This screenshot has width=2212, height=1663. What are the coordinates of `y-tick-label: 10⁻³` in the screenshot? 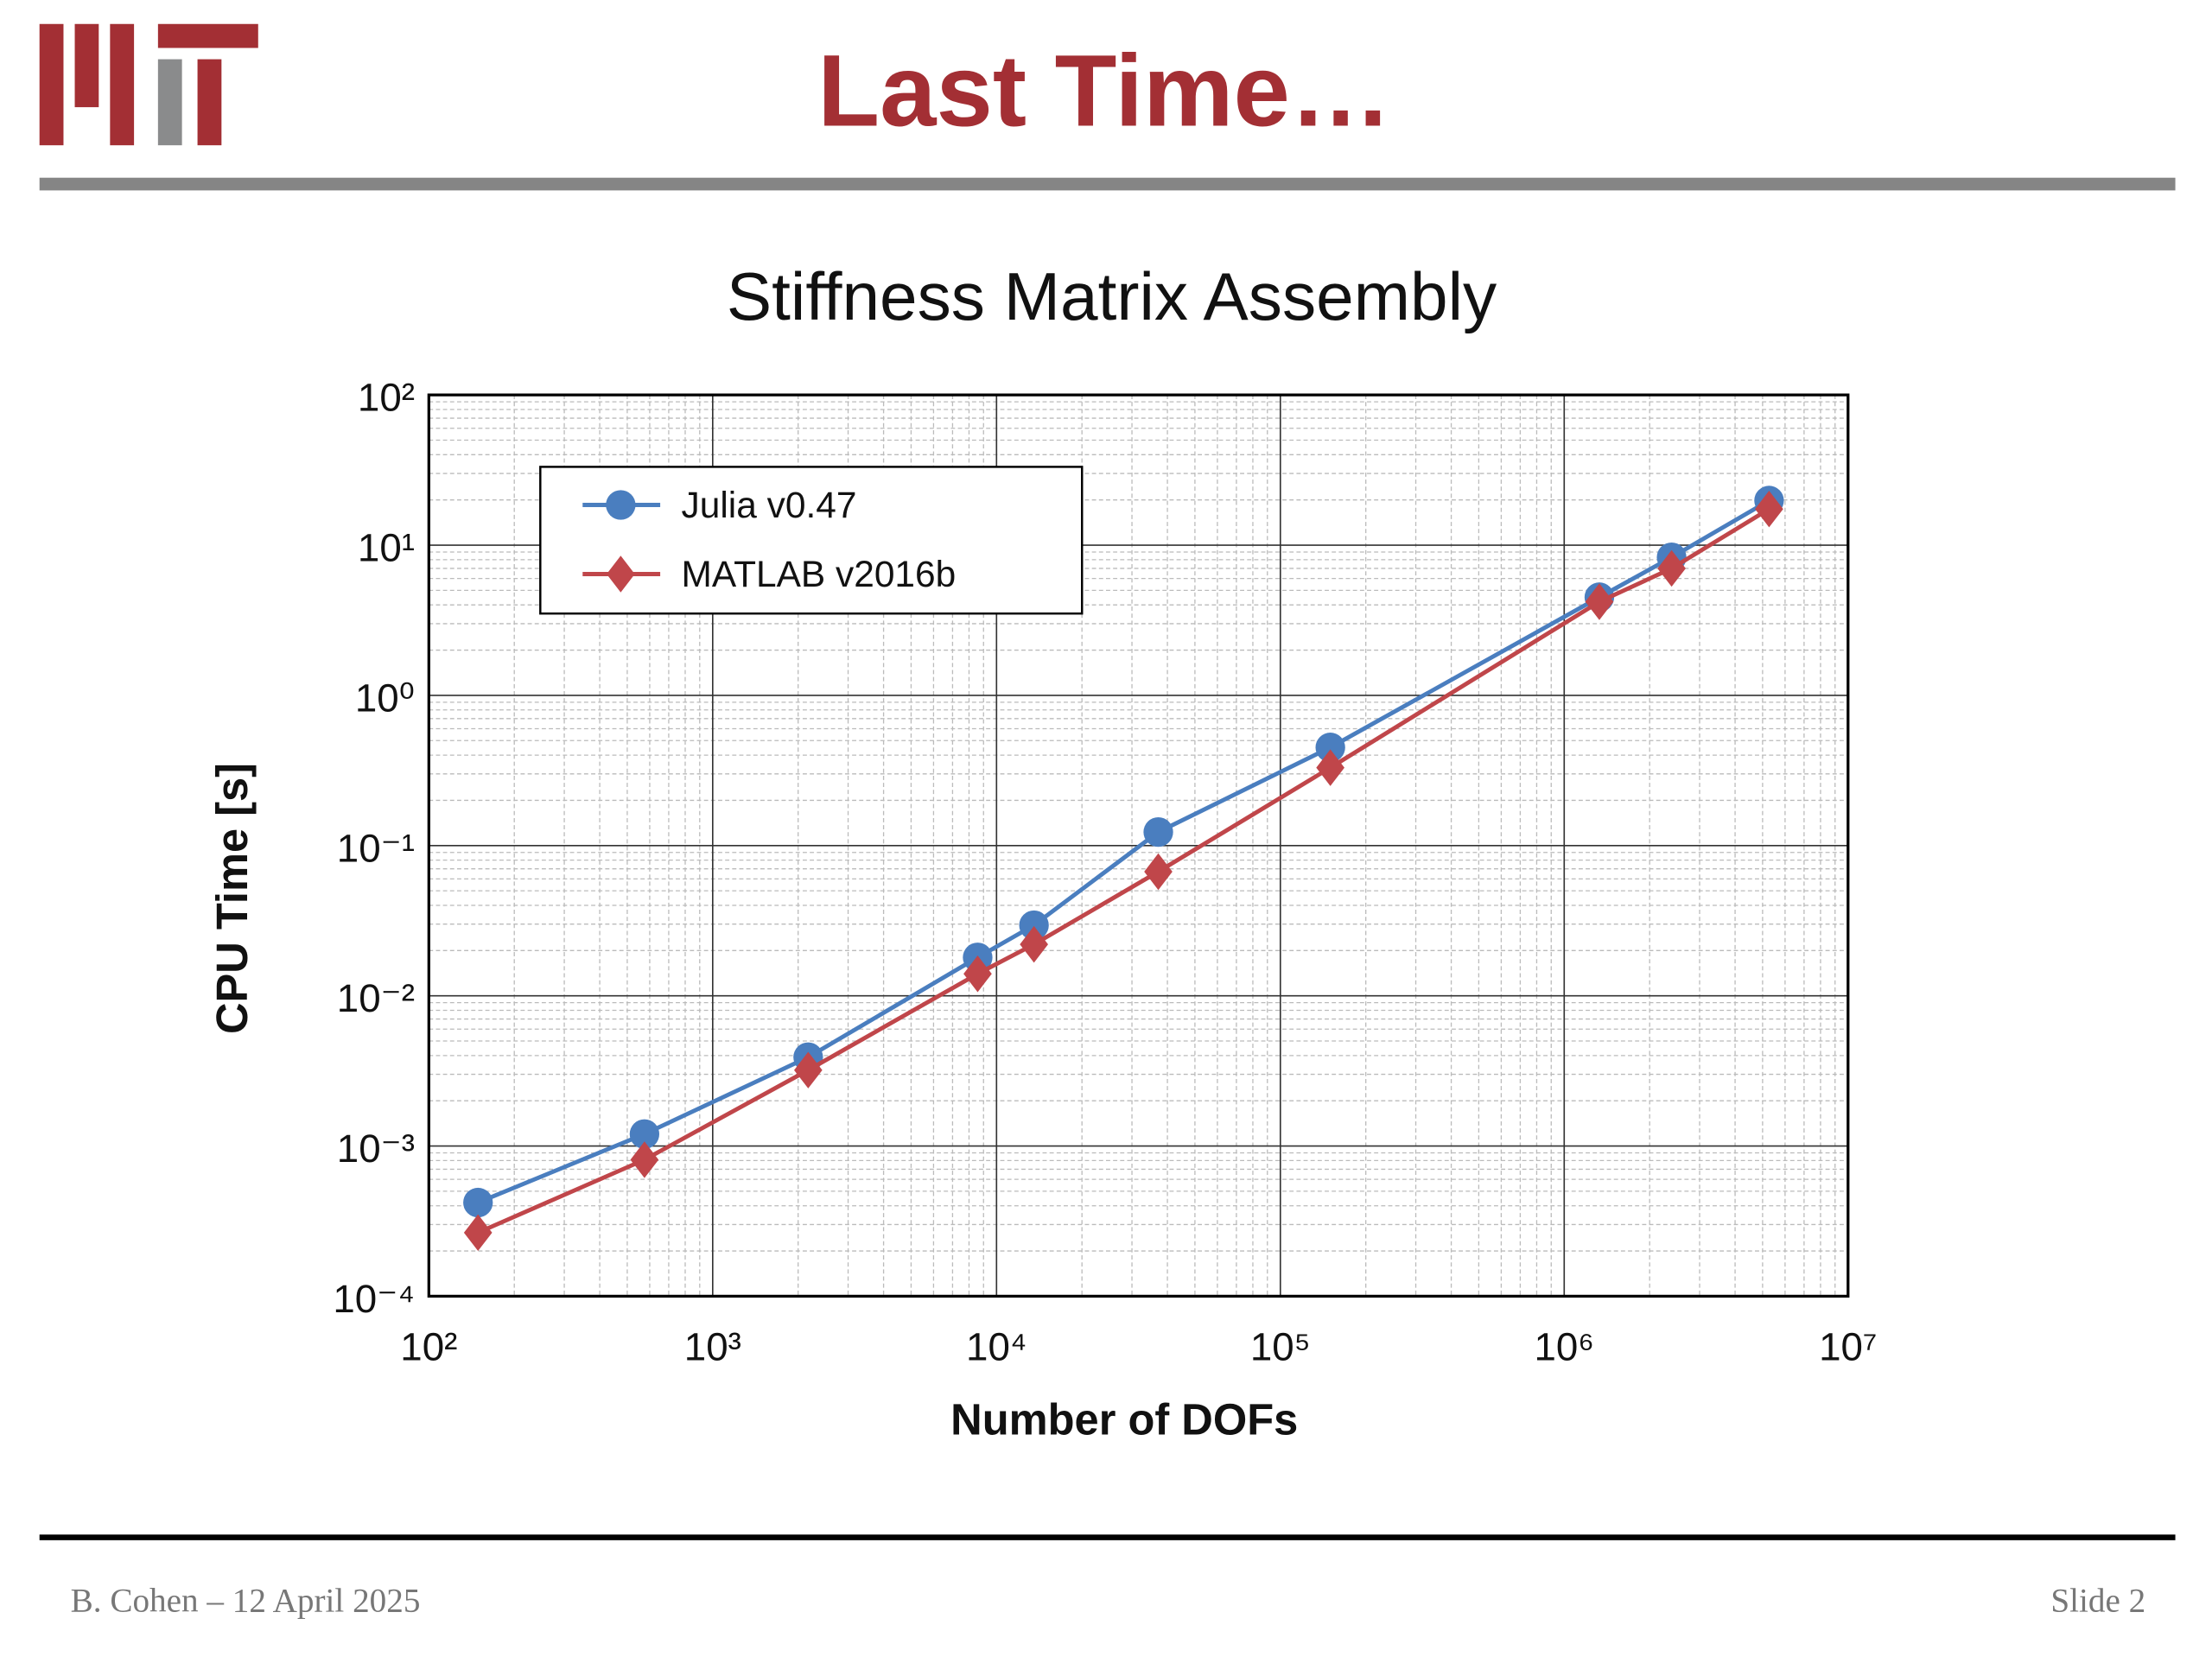 It's located at (376, 1149).